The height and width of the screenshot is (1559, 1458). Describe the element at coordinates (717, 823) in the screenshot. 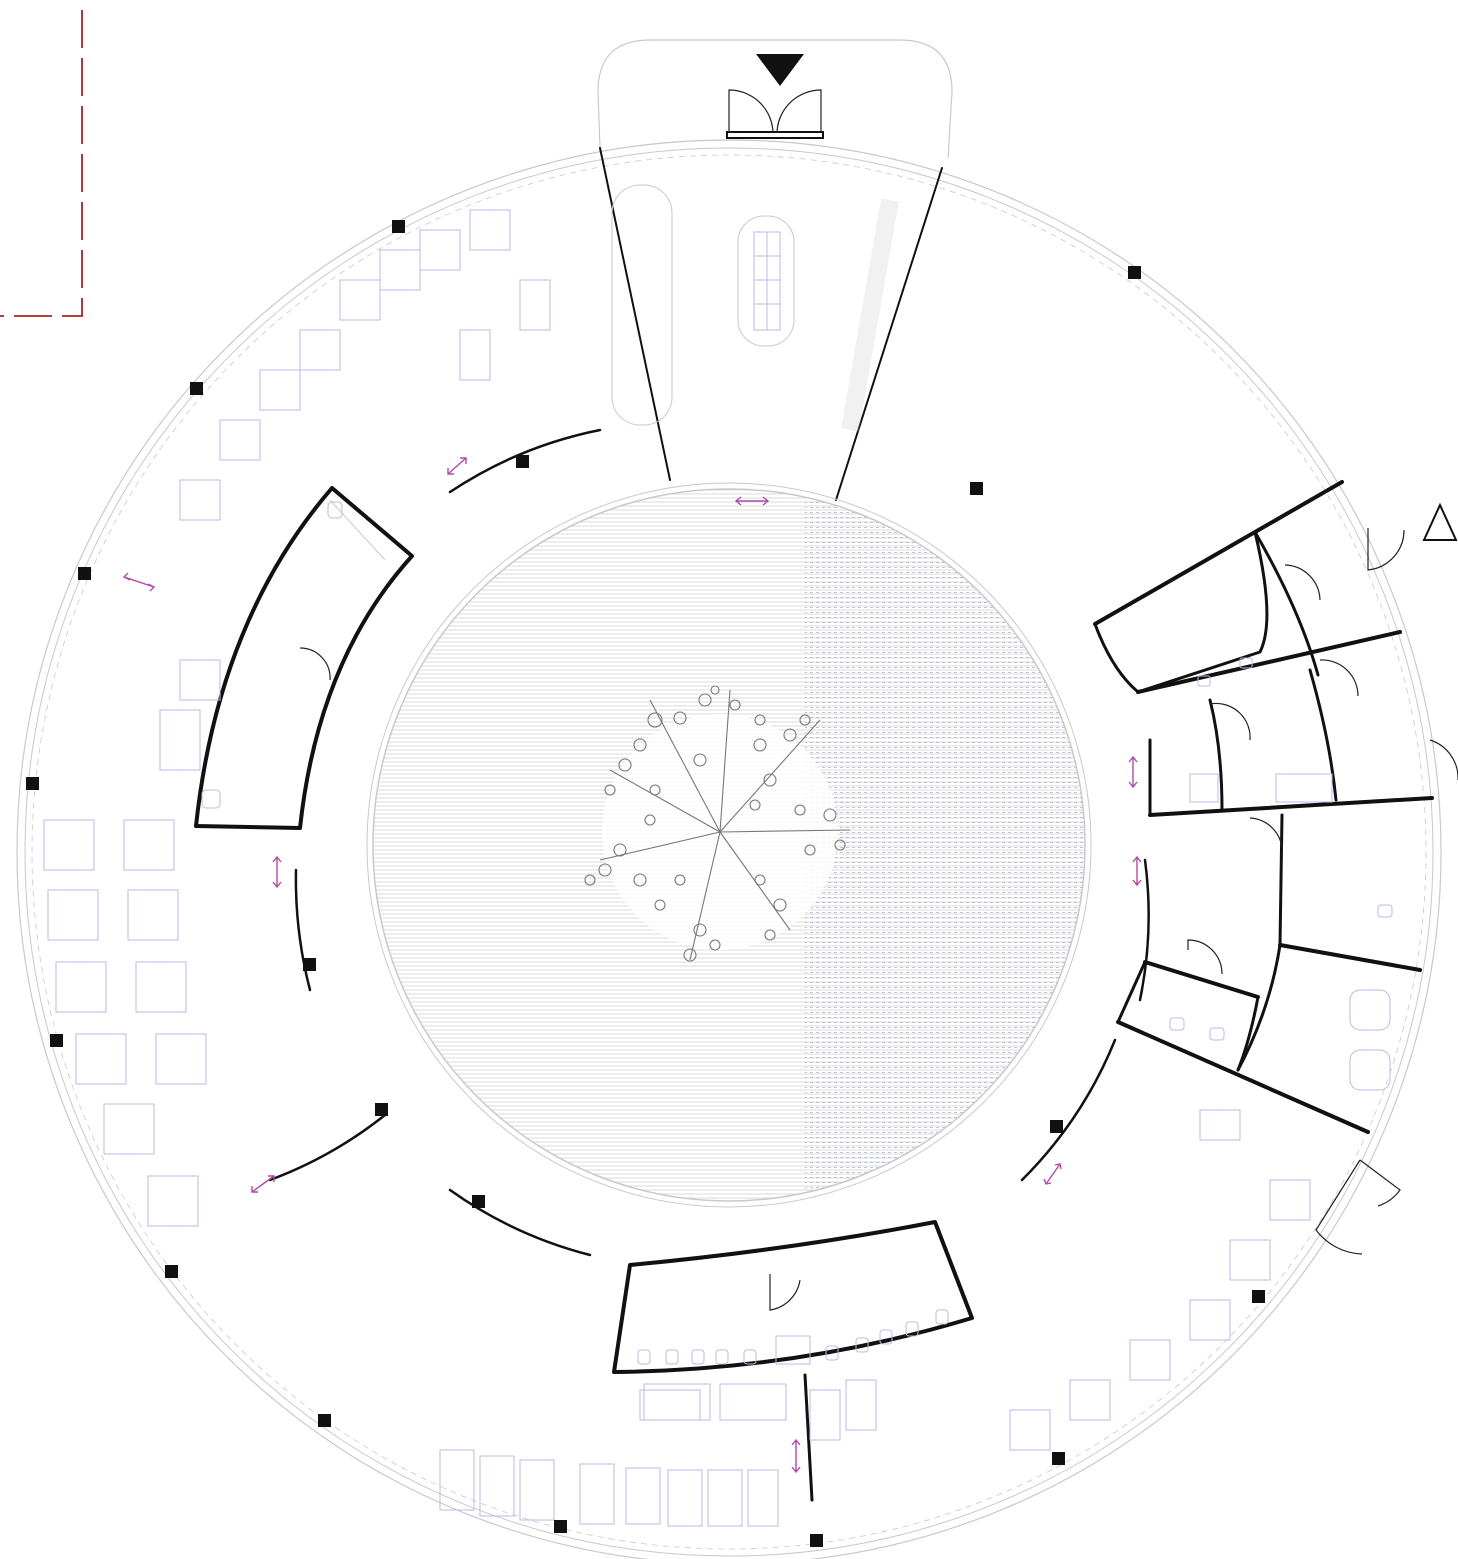

I see `tree` at that location.